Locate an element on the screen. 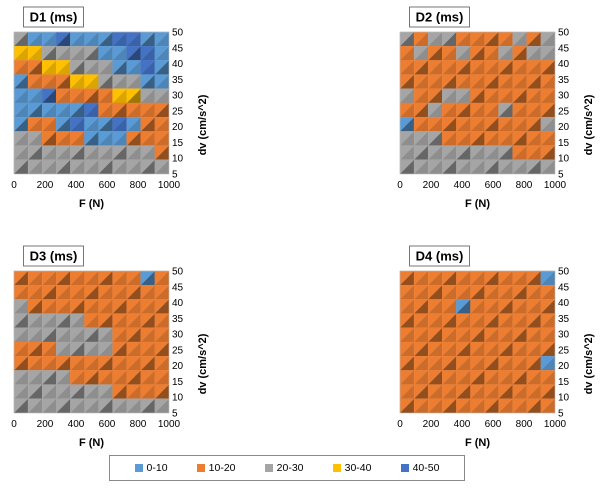 Image resolution: width=611 pixels, height=490 pixels. x-tick-label: 800 is located at coordinates (524, 185).